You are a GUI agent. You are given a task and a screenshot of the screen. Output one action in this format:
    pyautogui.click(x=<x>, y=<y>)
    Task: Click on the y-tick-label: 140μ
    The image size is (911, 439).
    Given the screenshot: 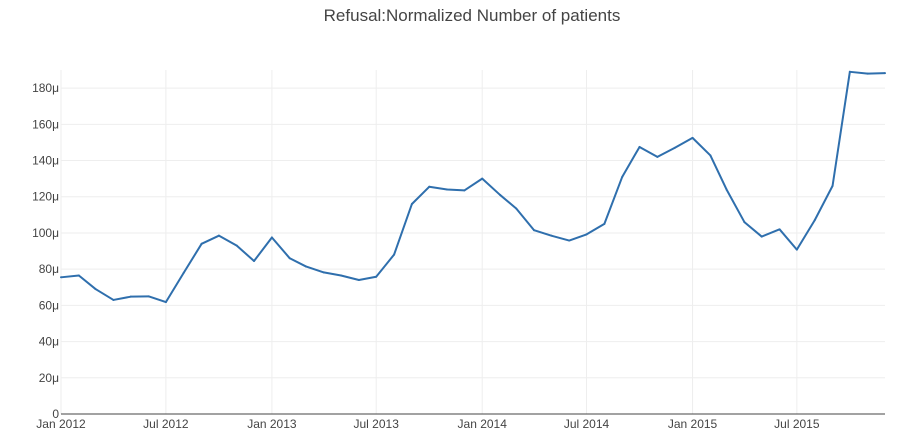 What is the action you would take?
    pyautogui.click(x=45, y=161)
    